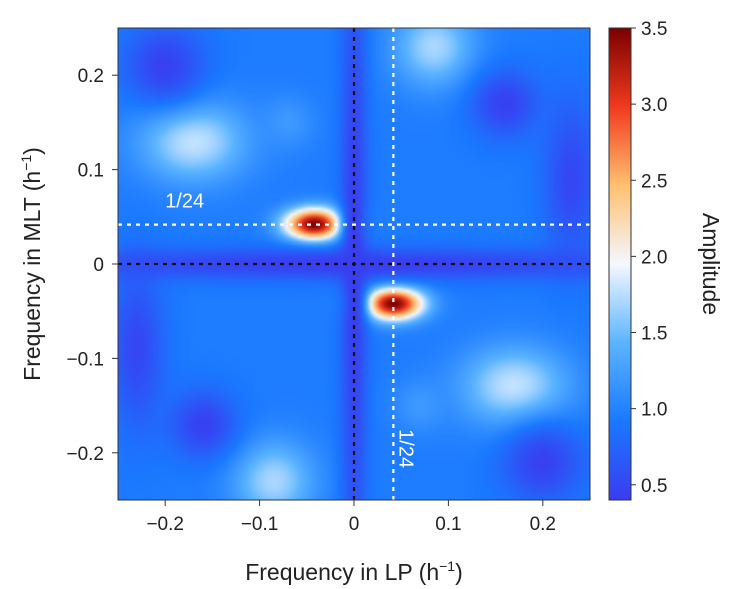  Describe the element at coordinates (543, 524) in the screenshot. I see `x-tick-label: 0.2` at that location.